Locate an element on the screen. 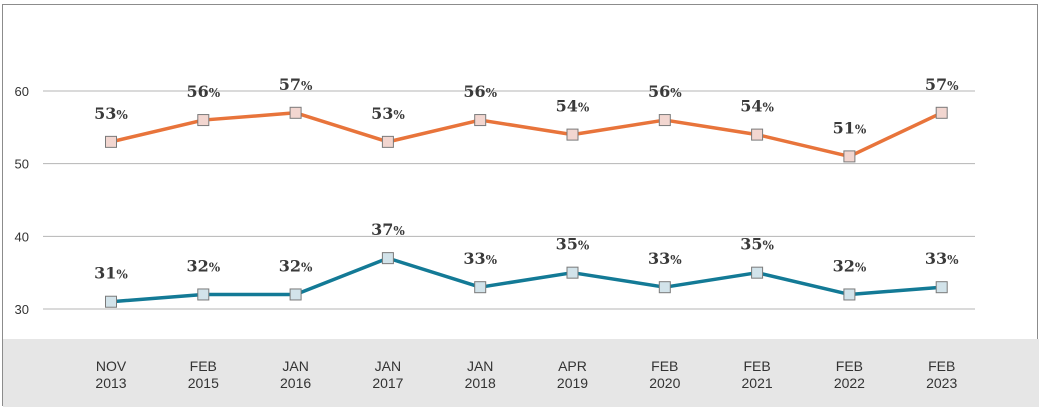 This screenshot has width=1042, height=410. data-label: 31% is located at coordinates (111, 273).